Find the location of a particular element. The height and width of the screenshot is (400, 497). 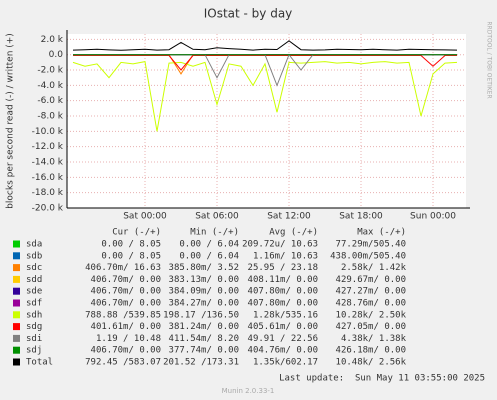

side-text: RRDTOOL / TOBI OETIKER is located at coordinates (489, 59).